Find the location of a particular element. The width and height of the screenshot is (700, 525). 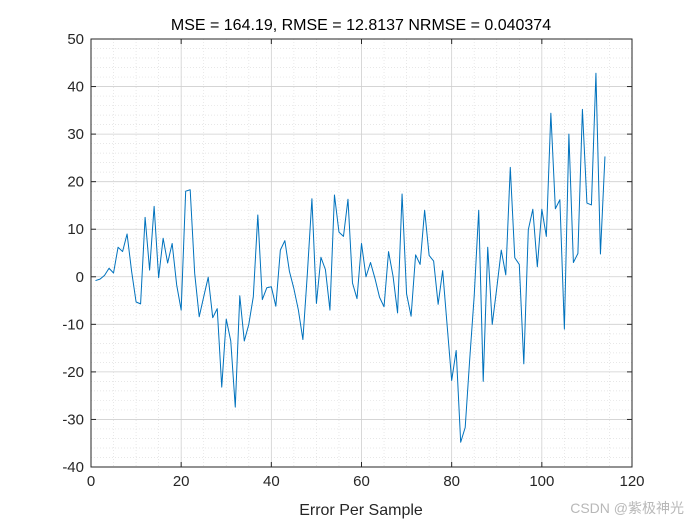

y-tick-label: -20 is located at coordinates (73, 372).